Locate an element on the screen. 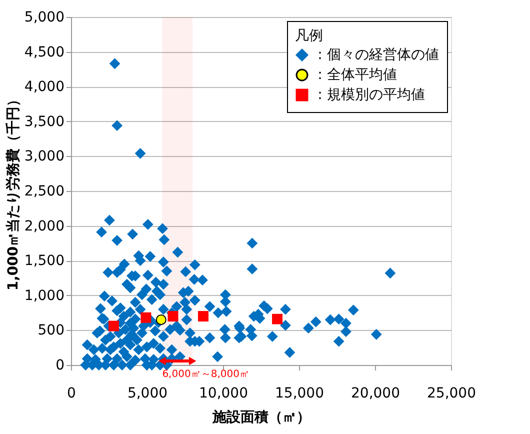 The height and width of the screenshot is (434, 530). y-tick-label: 2,500 is located at coordinates (44, 192).